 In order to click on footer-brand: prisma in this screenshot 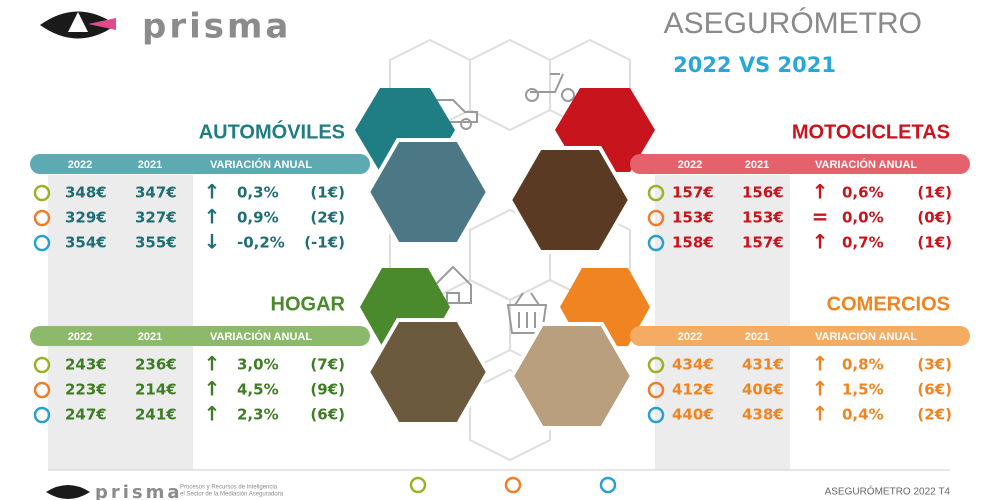, I will do `click(139, 491)`.